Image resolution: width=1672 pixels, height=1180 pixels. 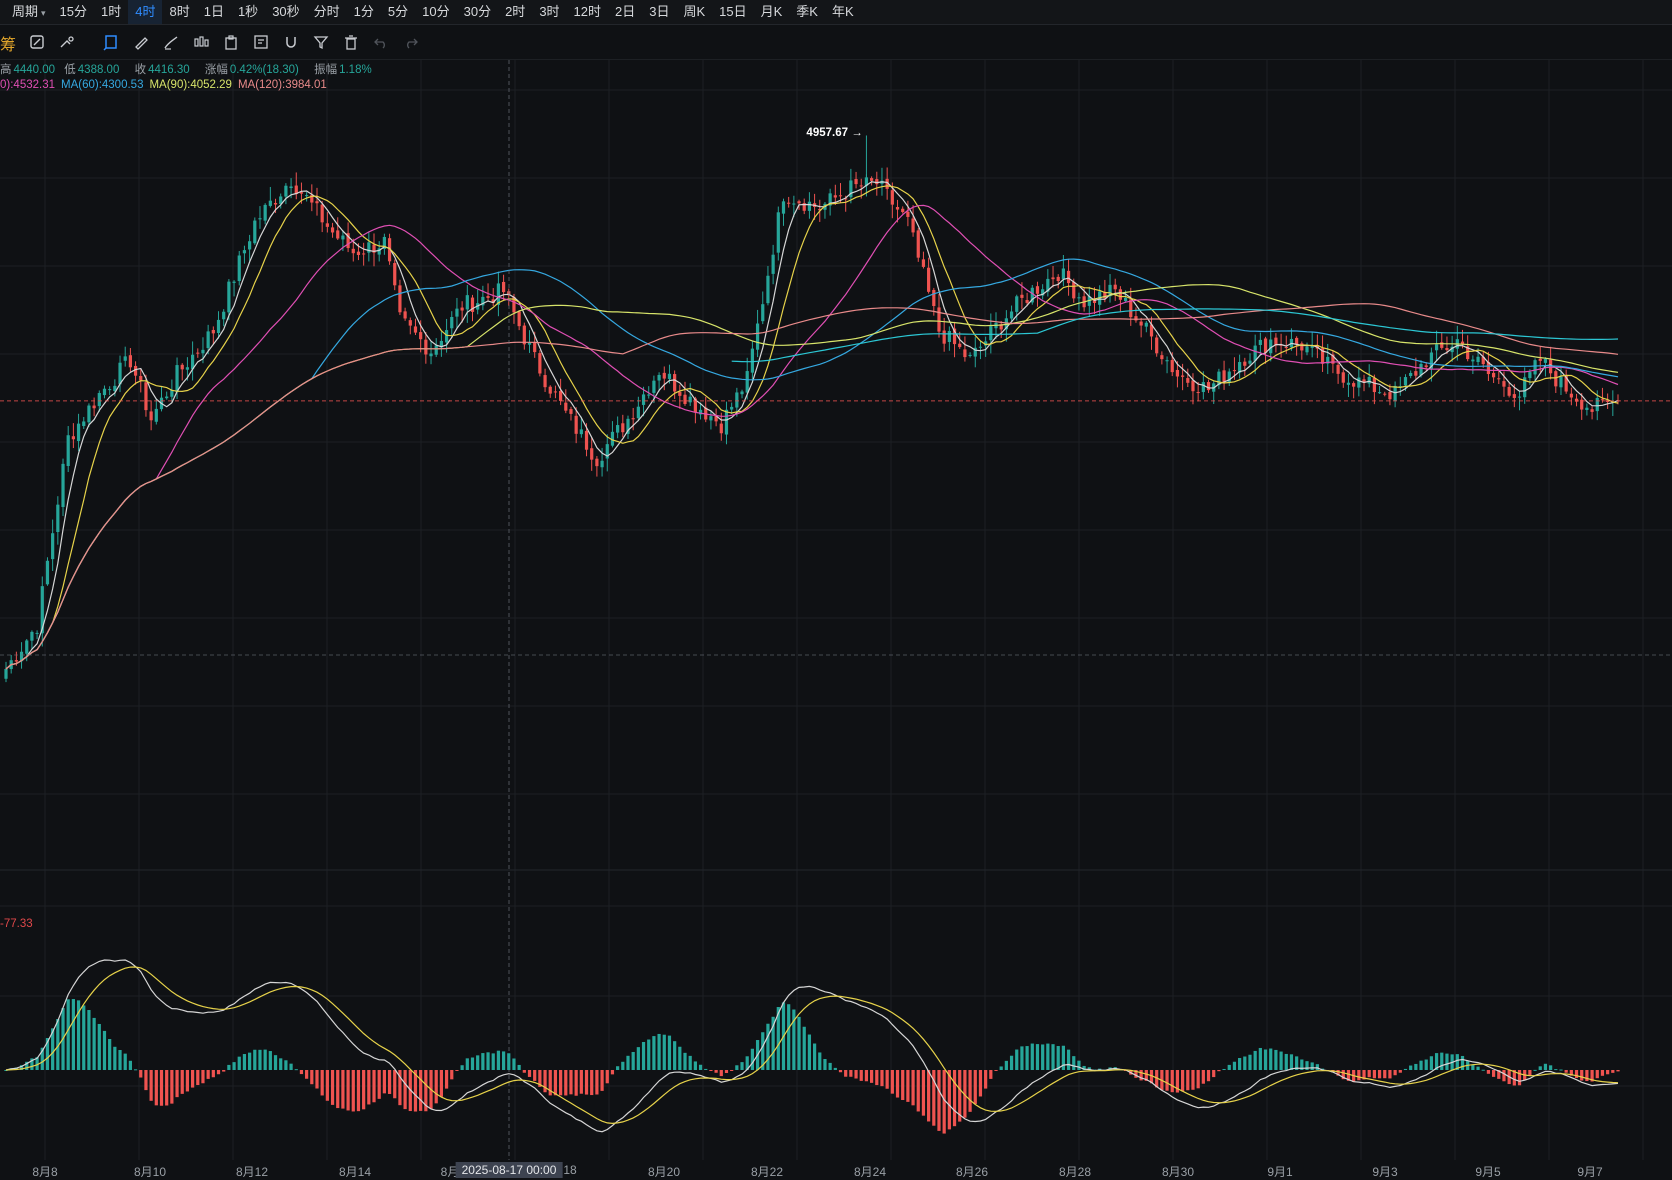 I want to click on period-item: 15分, so click(x=73, y=11).